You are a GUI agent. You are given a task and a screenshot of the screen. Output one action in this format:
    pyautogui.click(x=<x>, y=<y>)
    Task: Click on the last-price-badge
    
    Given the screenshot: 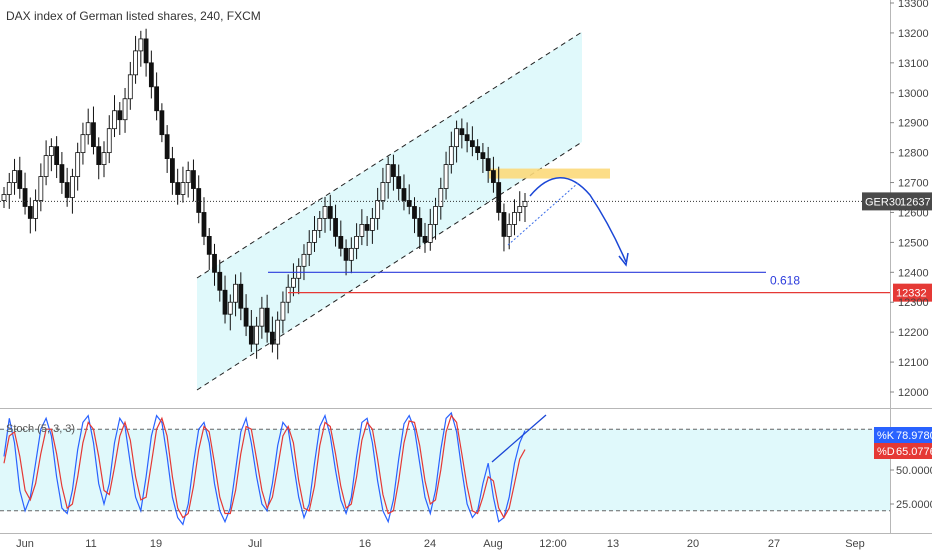 What is the action you would take?
    pyautogui.click(x=897, y=201)
    